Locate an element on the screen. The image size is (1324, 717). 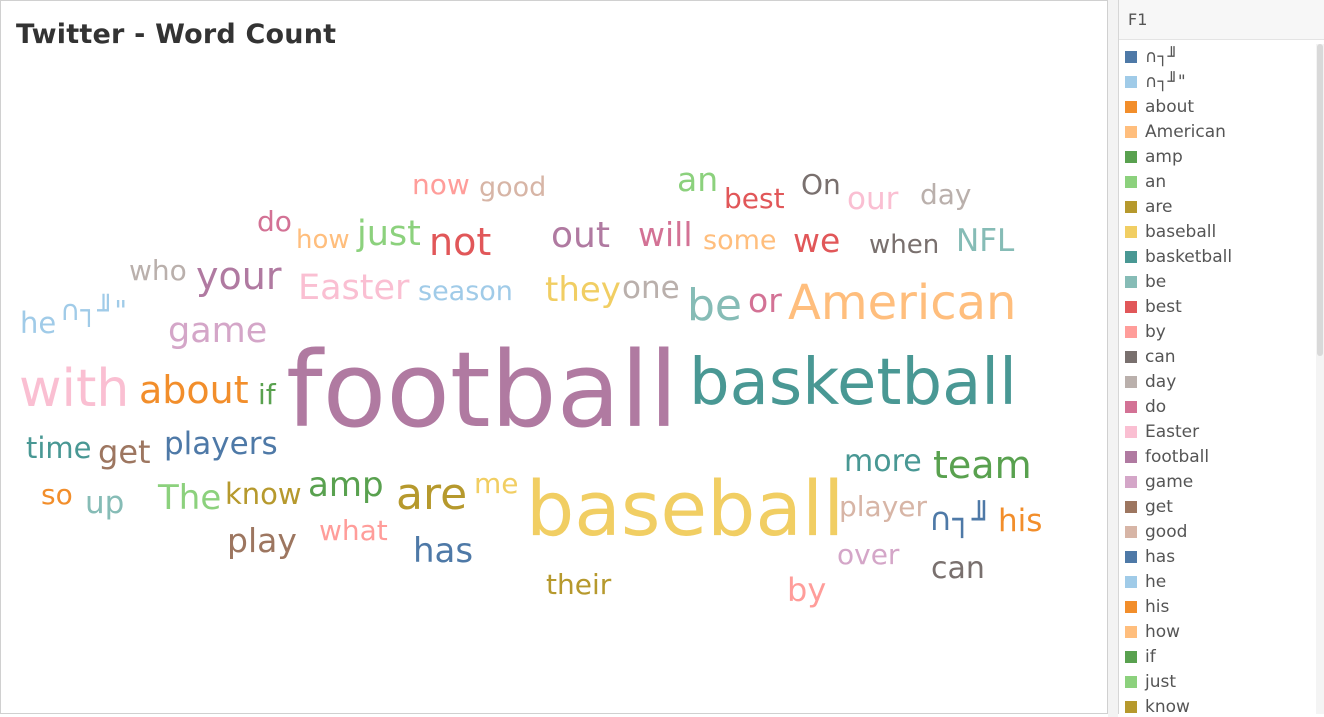
word-cloud-word: more is located at coordinates (883, 461).